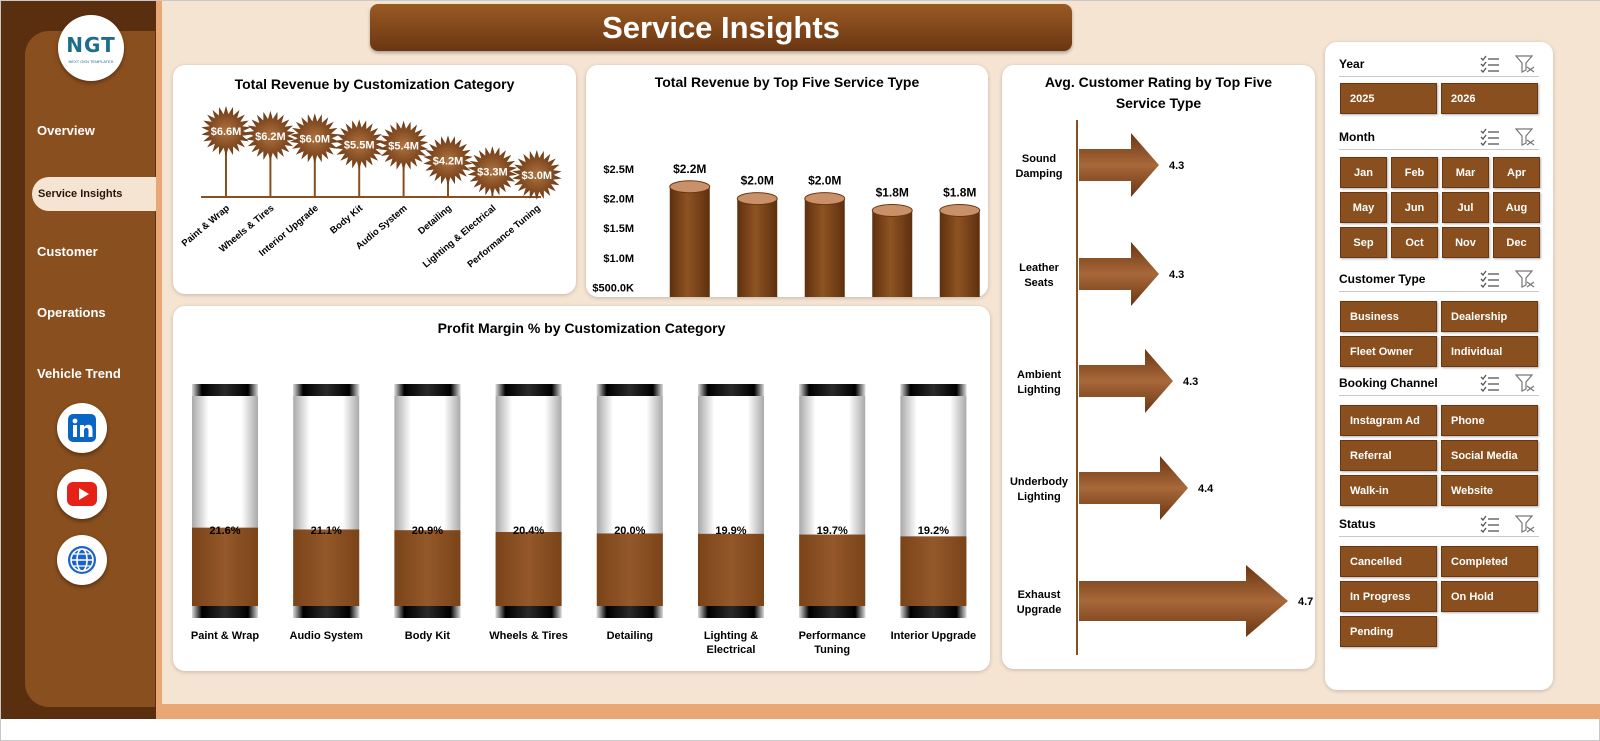 The height and width of the screenshot is (741, 1600). What do you see at coordinates (1489, 420) in the screenshot?
I see `filter-option-booking-channel: Phone` at bounding box center [1489, 420].